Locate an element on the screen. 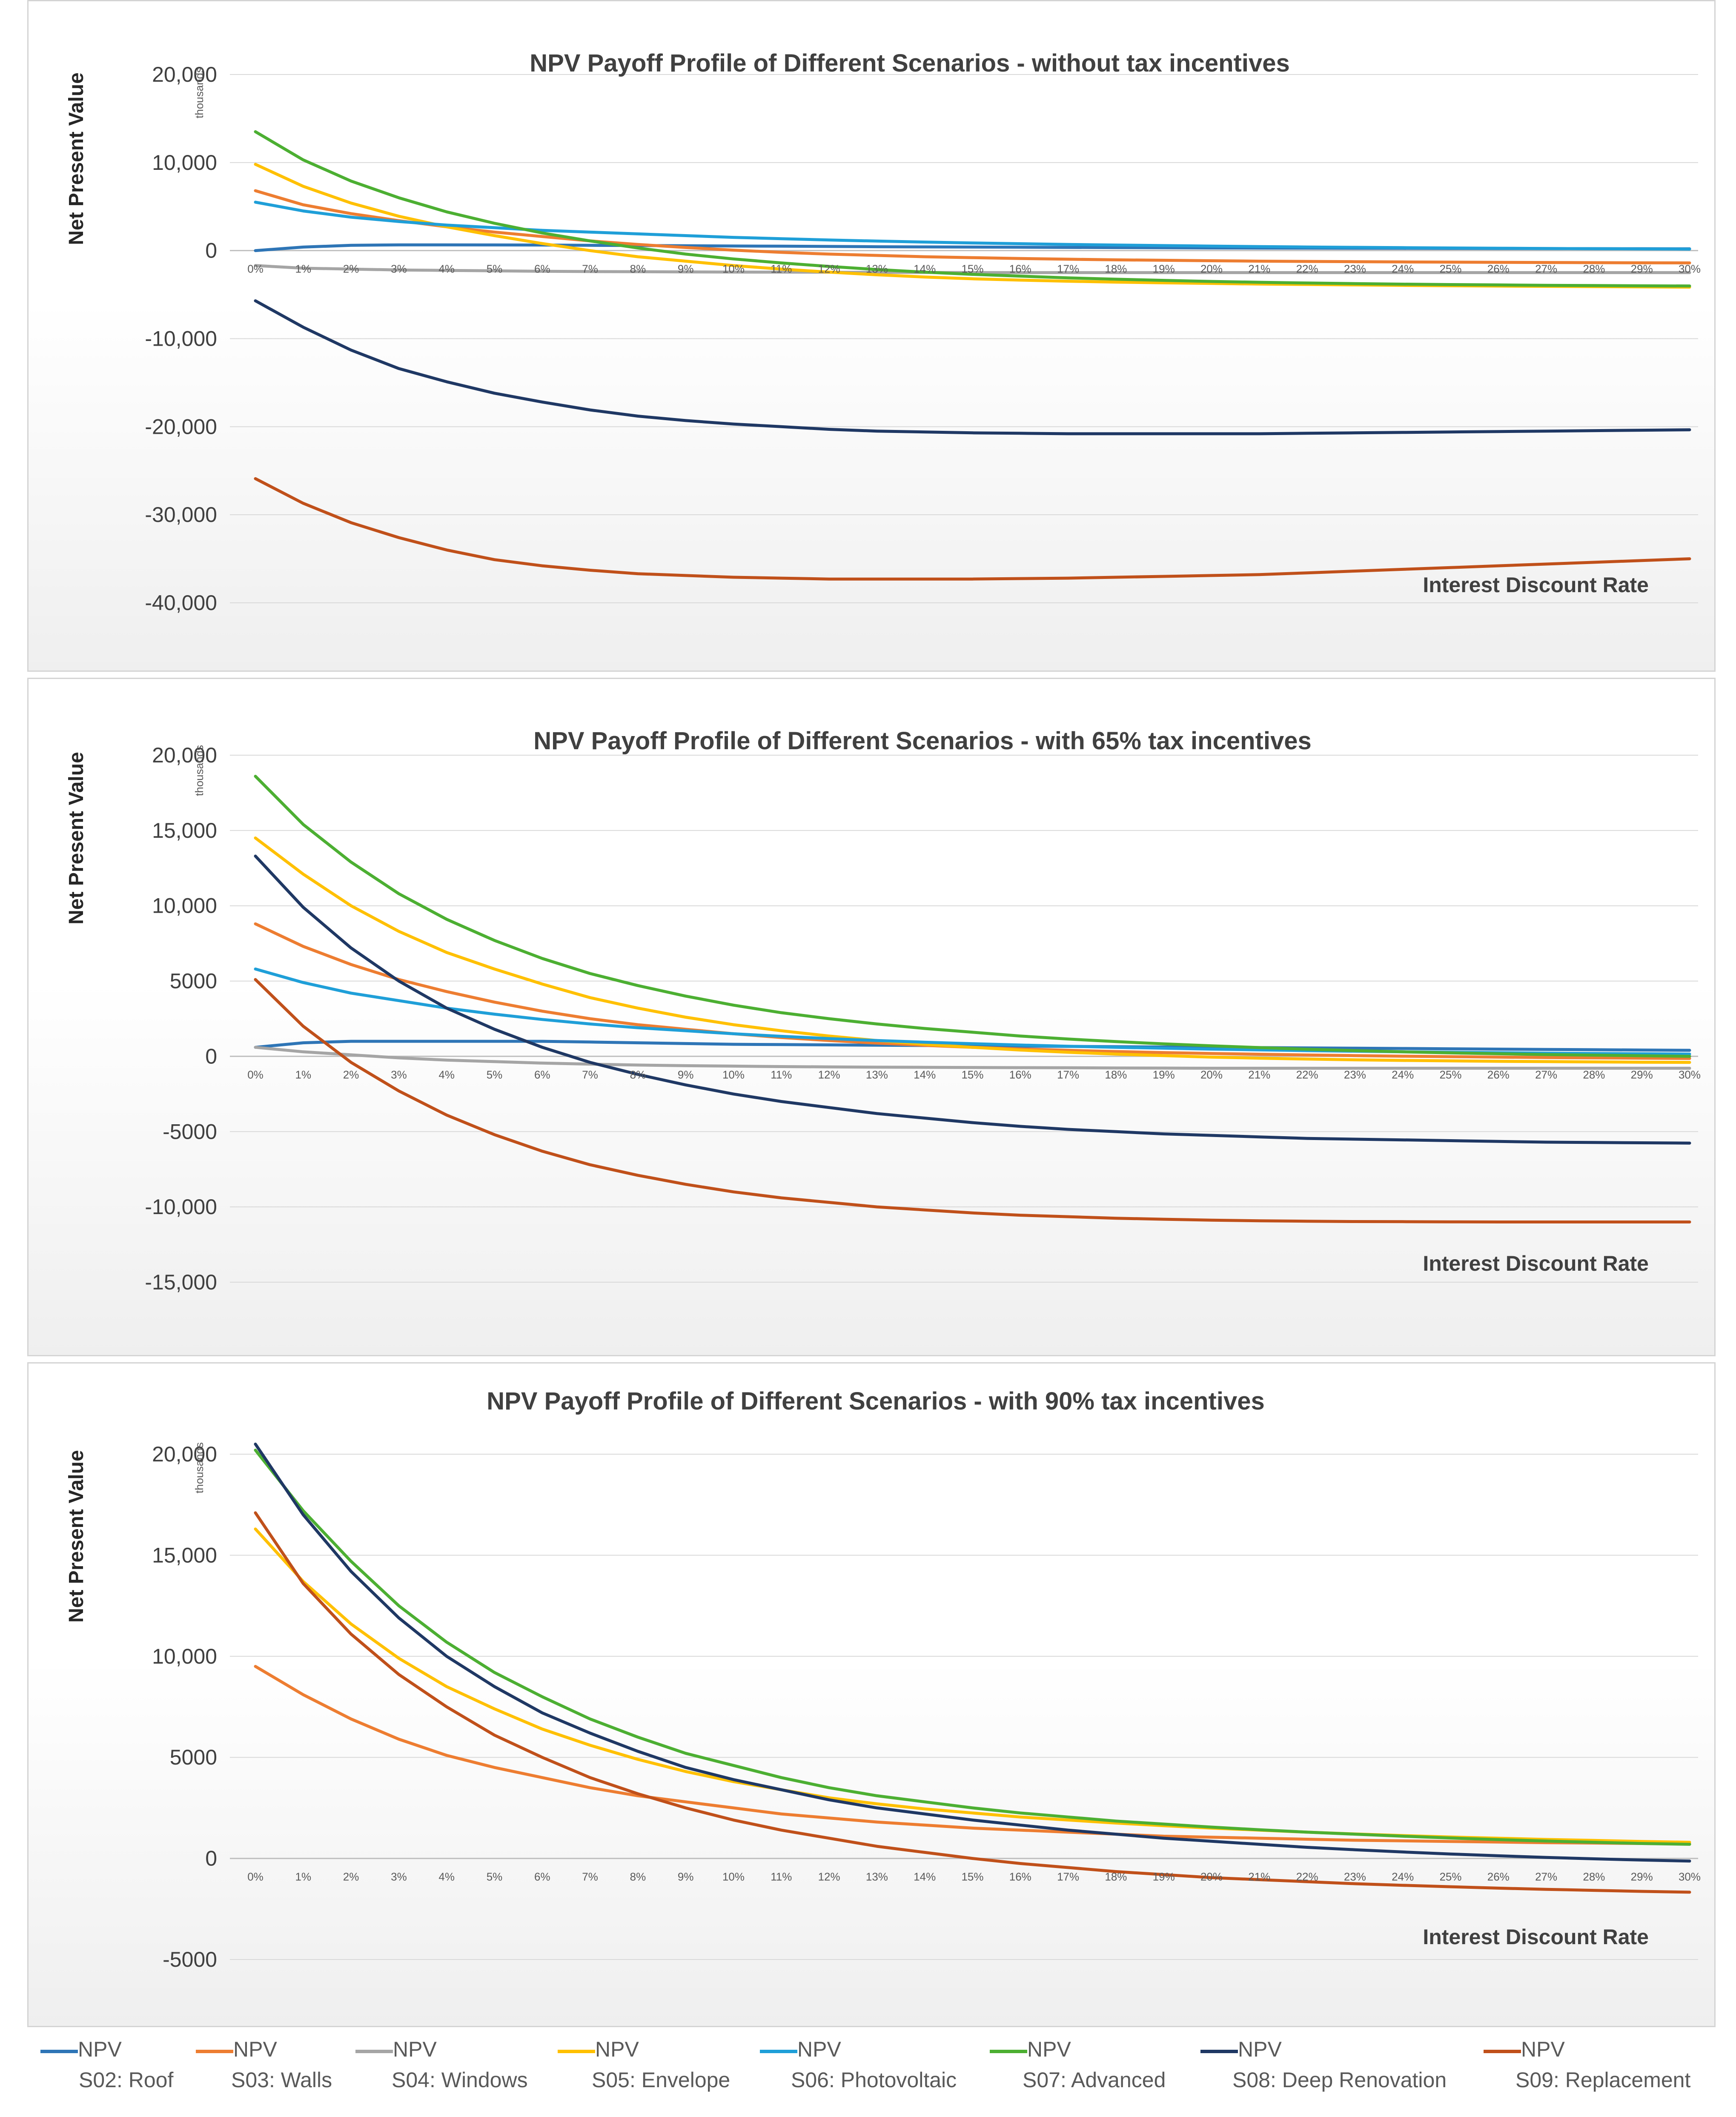  x-tick-label: 30% is located at coordinates (1690, 1877).